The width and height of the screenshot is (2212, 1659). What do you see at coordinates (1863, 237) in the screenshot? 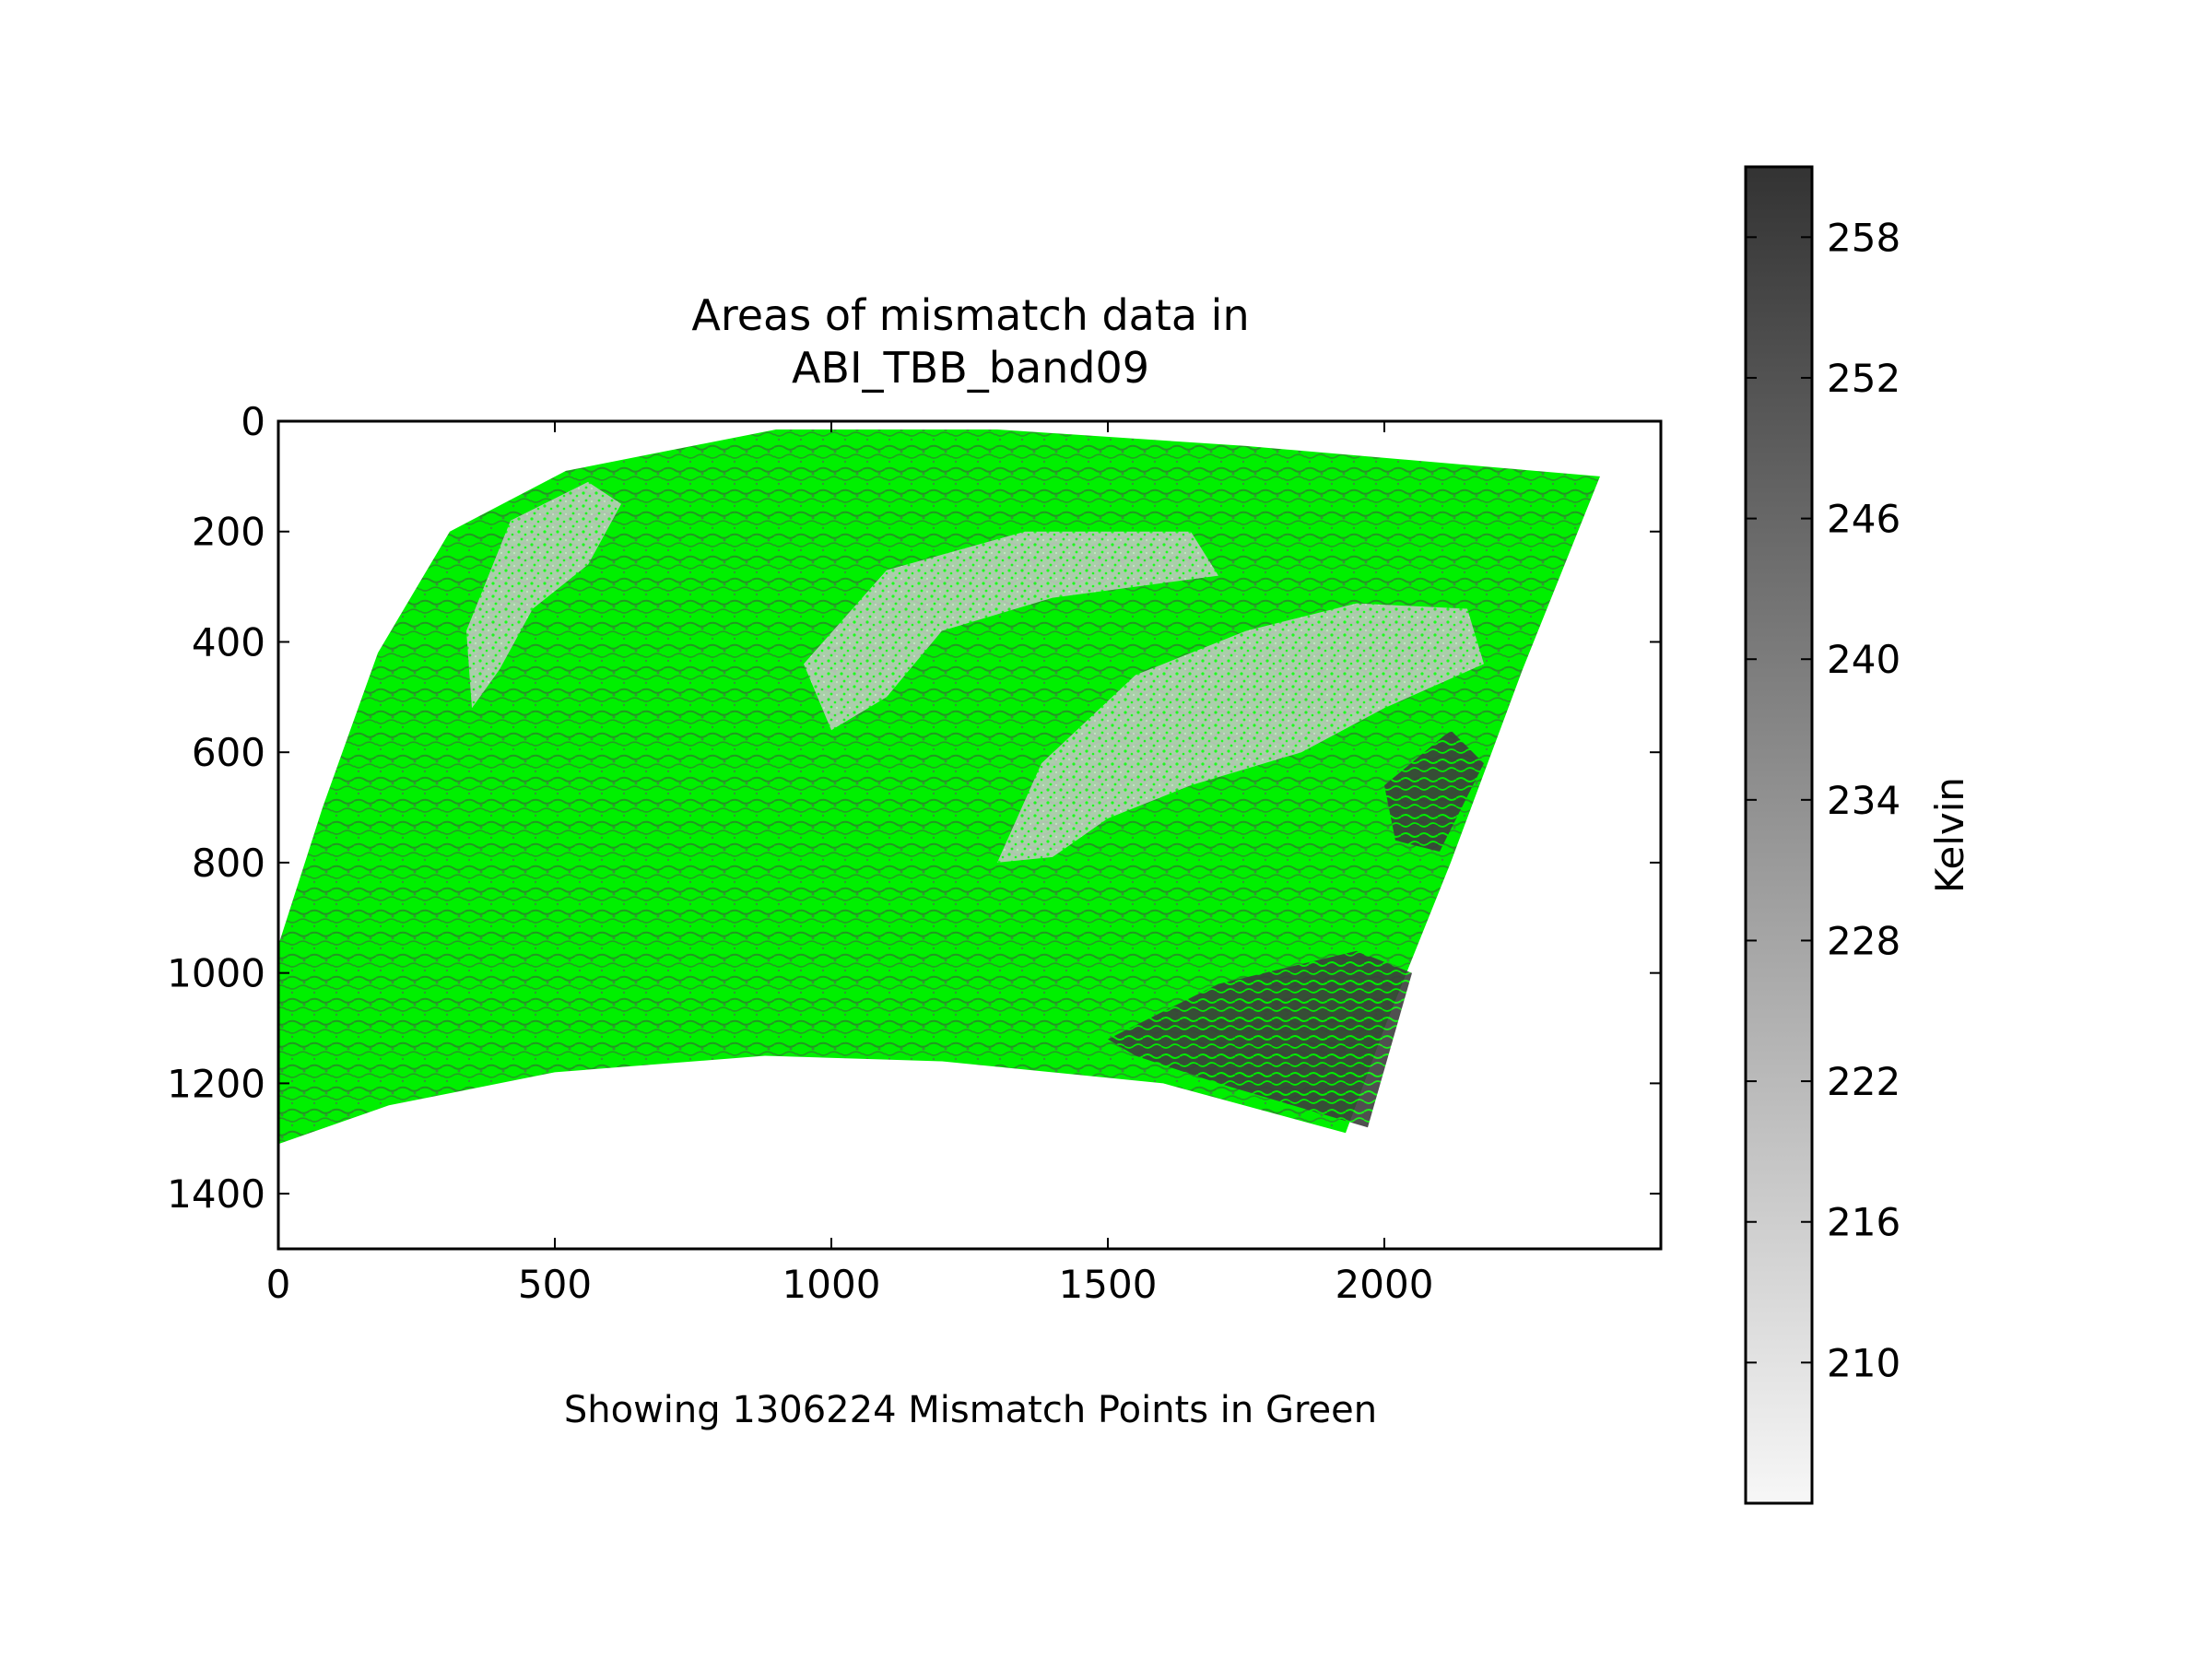
I see `colorbar-tick-label: 258` at bounding box center [1863, 237].